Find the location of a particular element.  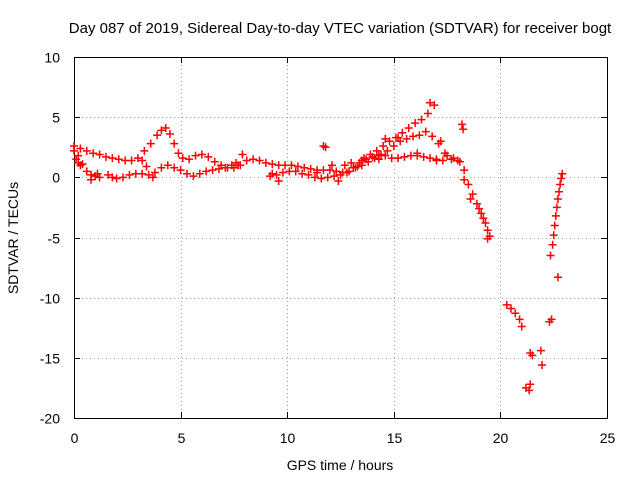

series-arc-rising is located at coordinates (399, 130).